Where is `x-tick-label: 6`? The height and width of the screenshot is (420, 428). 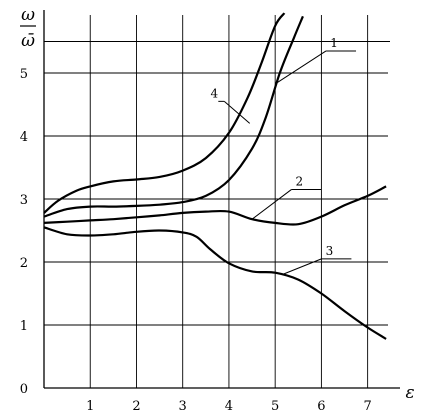 x-tick-label: 6 is located at coordinates (321, 406).